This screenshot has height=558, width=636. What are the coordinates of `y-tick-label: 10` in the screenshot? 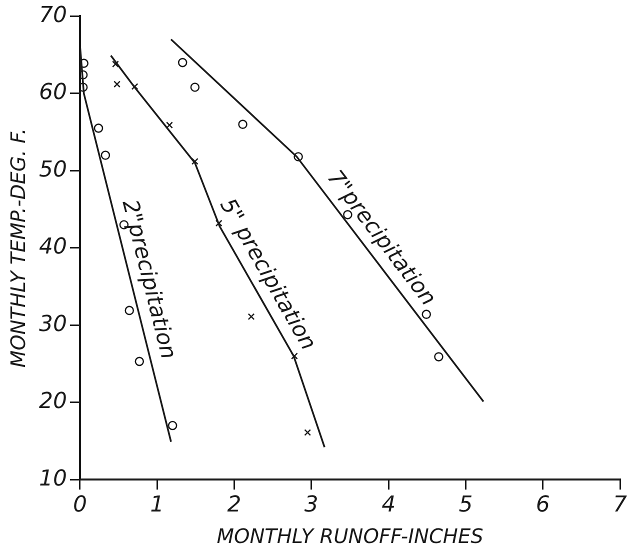 It's located at (52, 479).